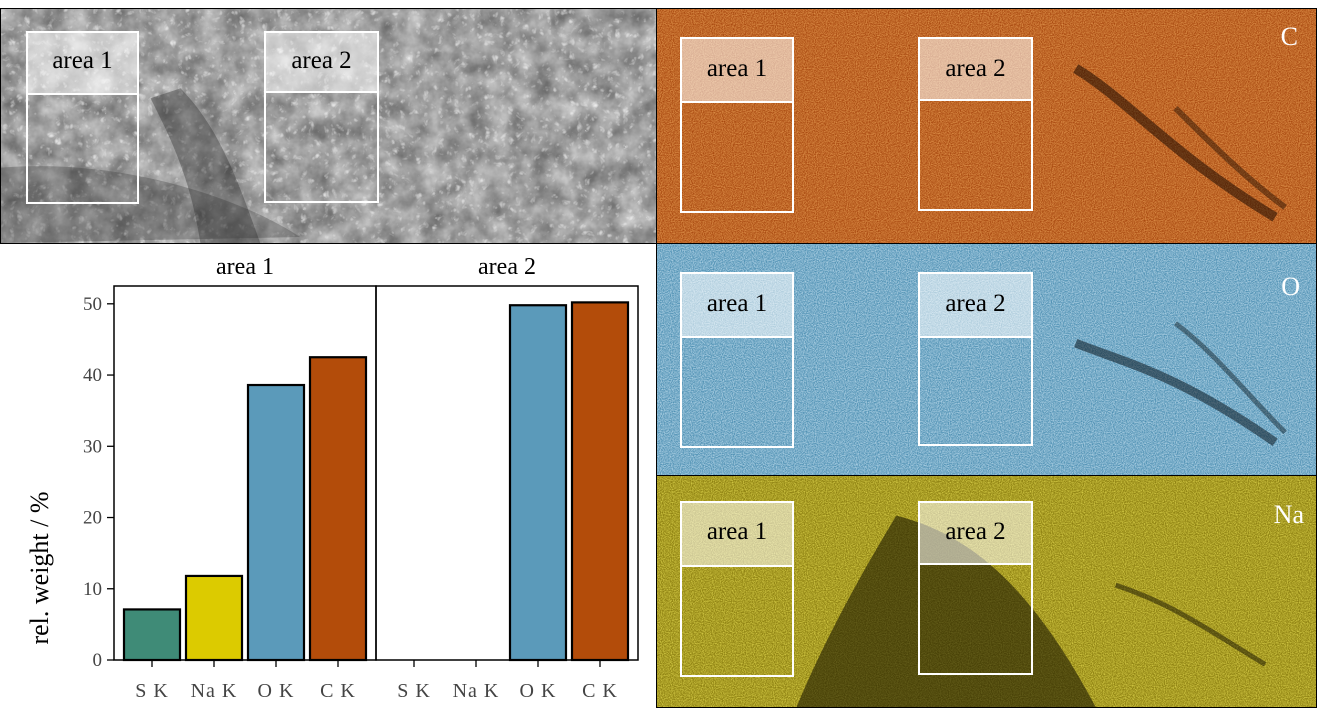 This screenshot has width=1322, height=709. I want to click on bar-area-2-o-k, so click(538, 483).